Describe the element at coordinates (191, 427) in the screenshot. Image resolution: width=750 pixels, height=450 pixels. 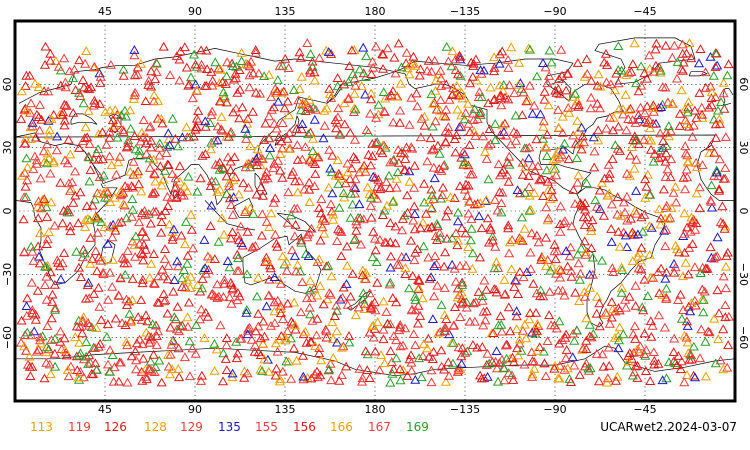
I see `legend-item: 129` at that location.